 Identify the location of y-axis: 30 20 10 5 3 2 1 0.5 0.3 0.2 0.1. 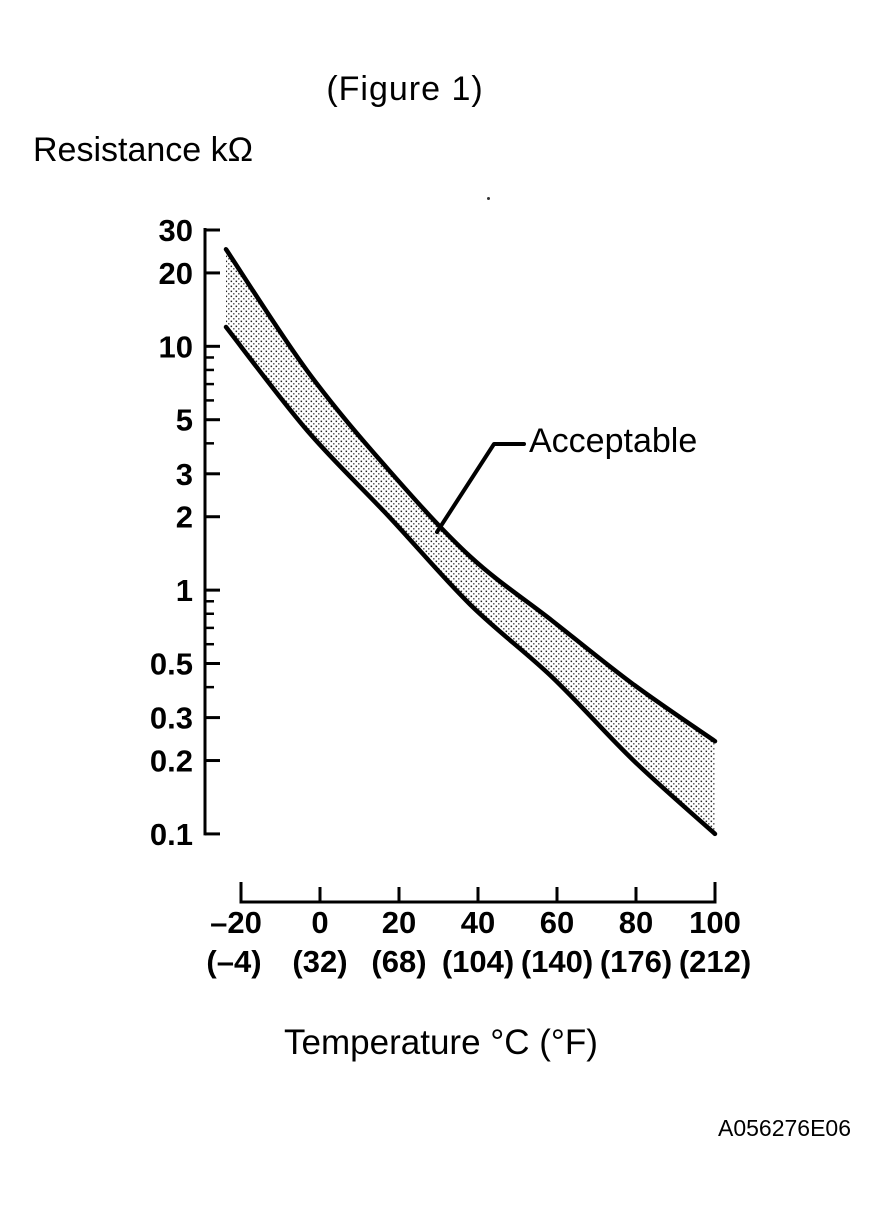
(185, 532).